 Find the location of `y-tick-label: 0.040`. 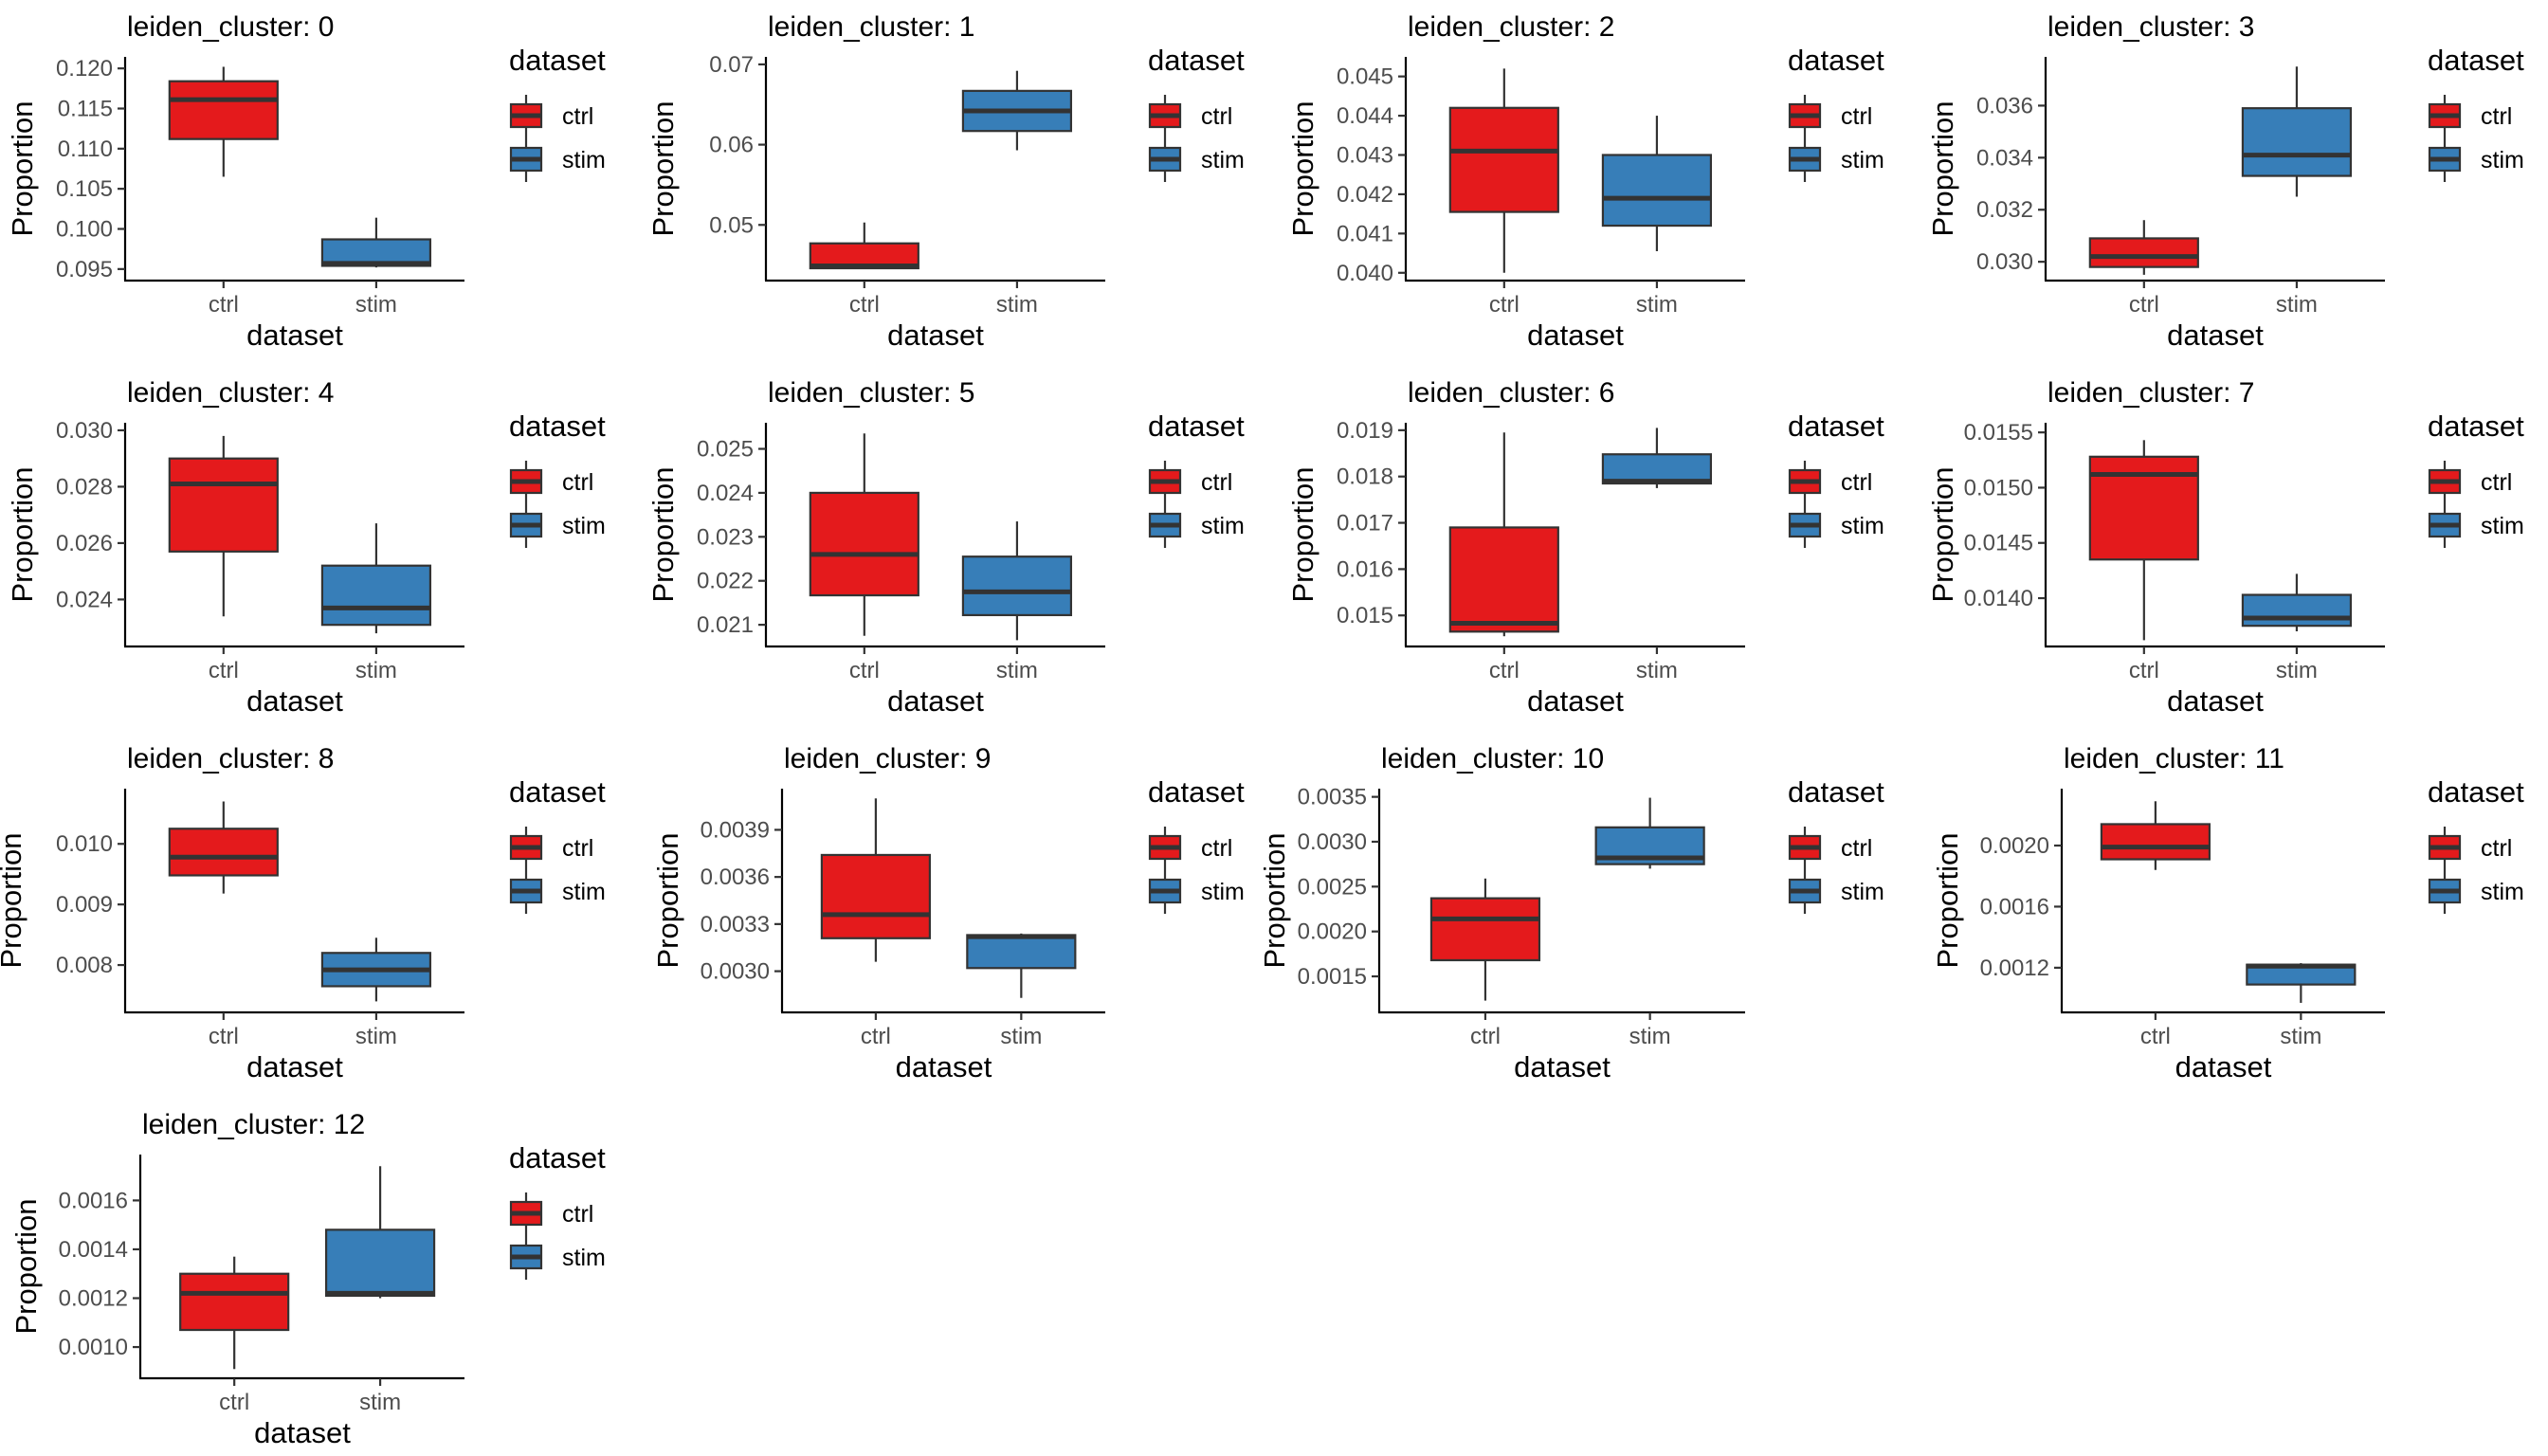

y-tick-label: 0.040 is located at coordinates (1365, 273).